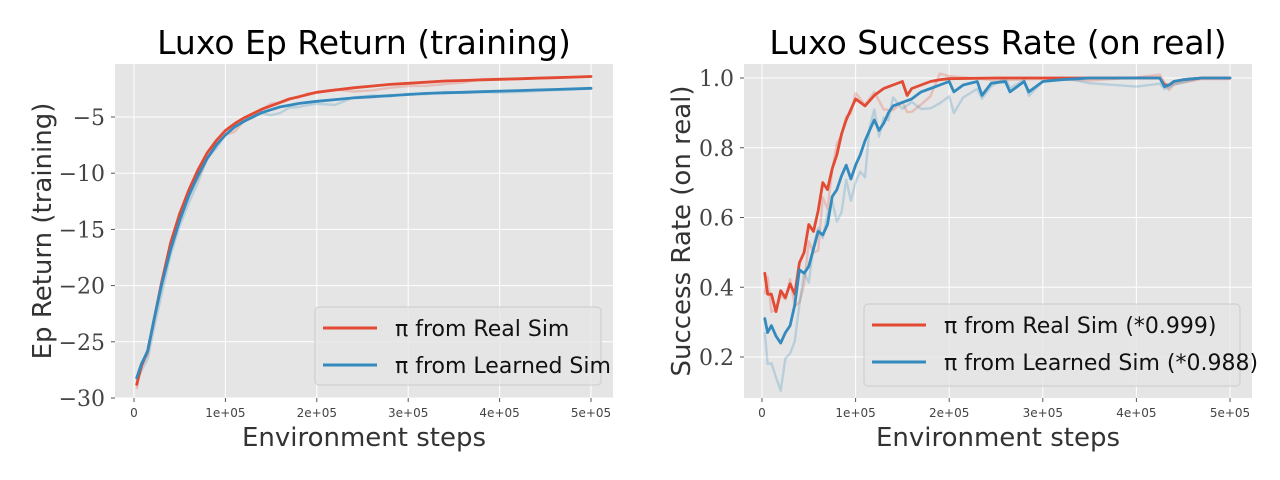 Image resolution: width=1280 pixels, height=480 pixels. What do you see at coordinates (82, 230) in the screenshot?
I see `y-tick-label: −15` at bounding box center [82, 230].